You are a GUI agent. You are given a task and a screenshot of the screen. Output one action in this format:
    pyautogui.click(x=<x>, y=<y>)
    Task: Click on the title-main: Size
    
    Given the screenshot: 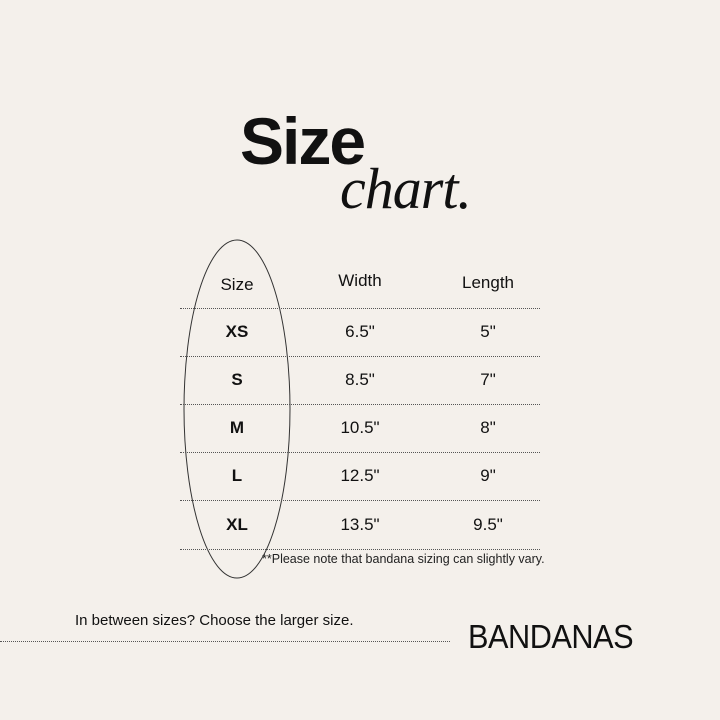 What is the action you would take?
    pyautogui.click(x=303, y=141)
    